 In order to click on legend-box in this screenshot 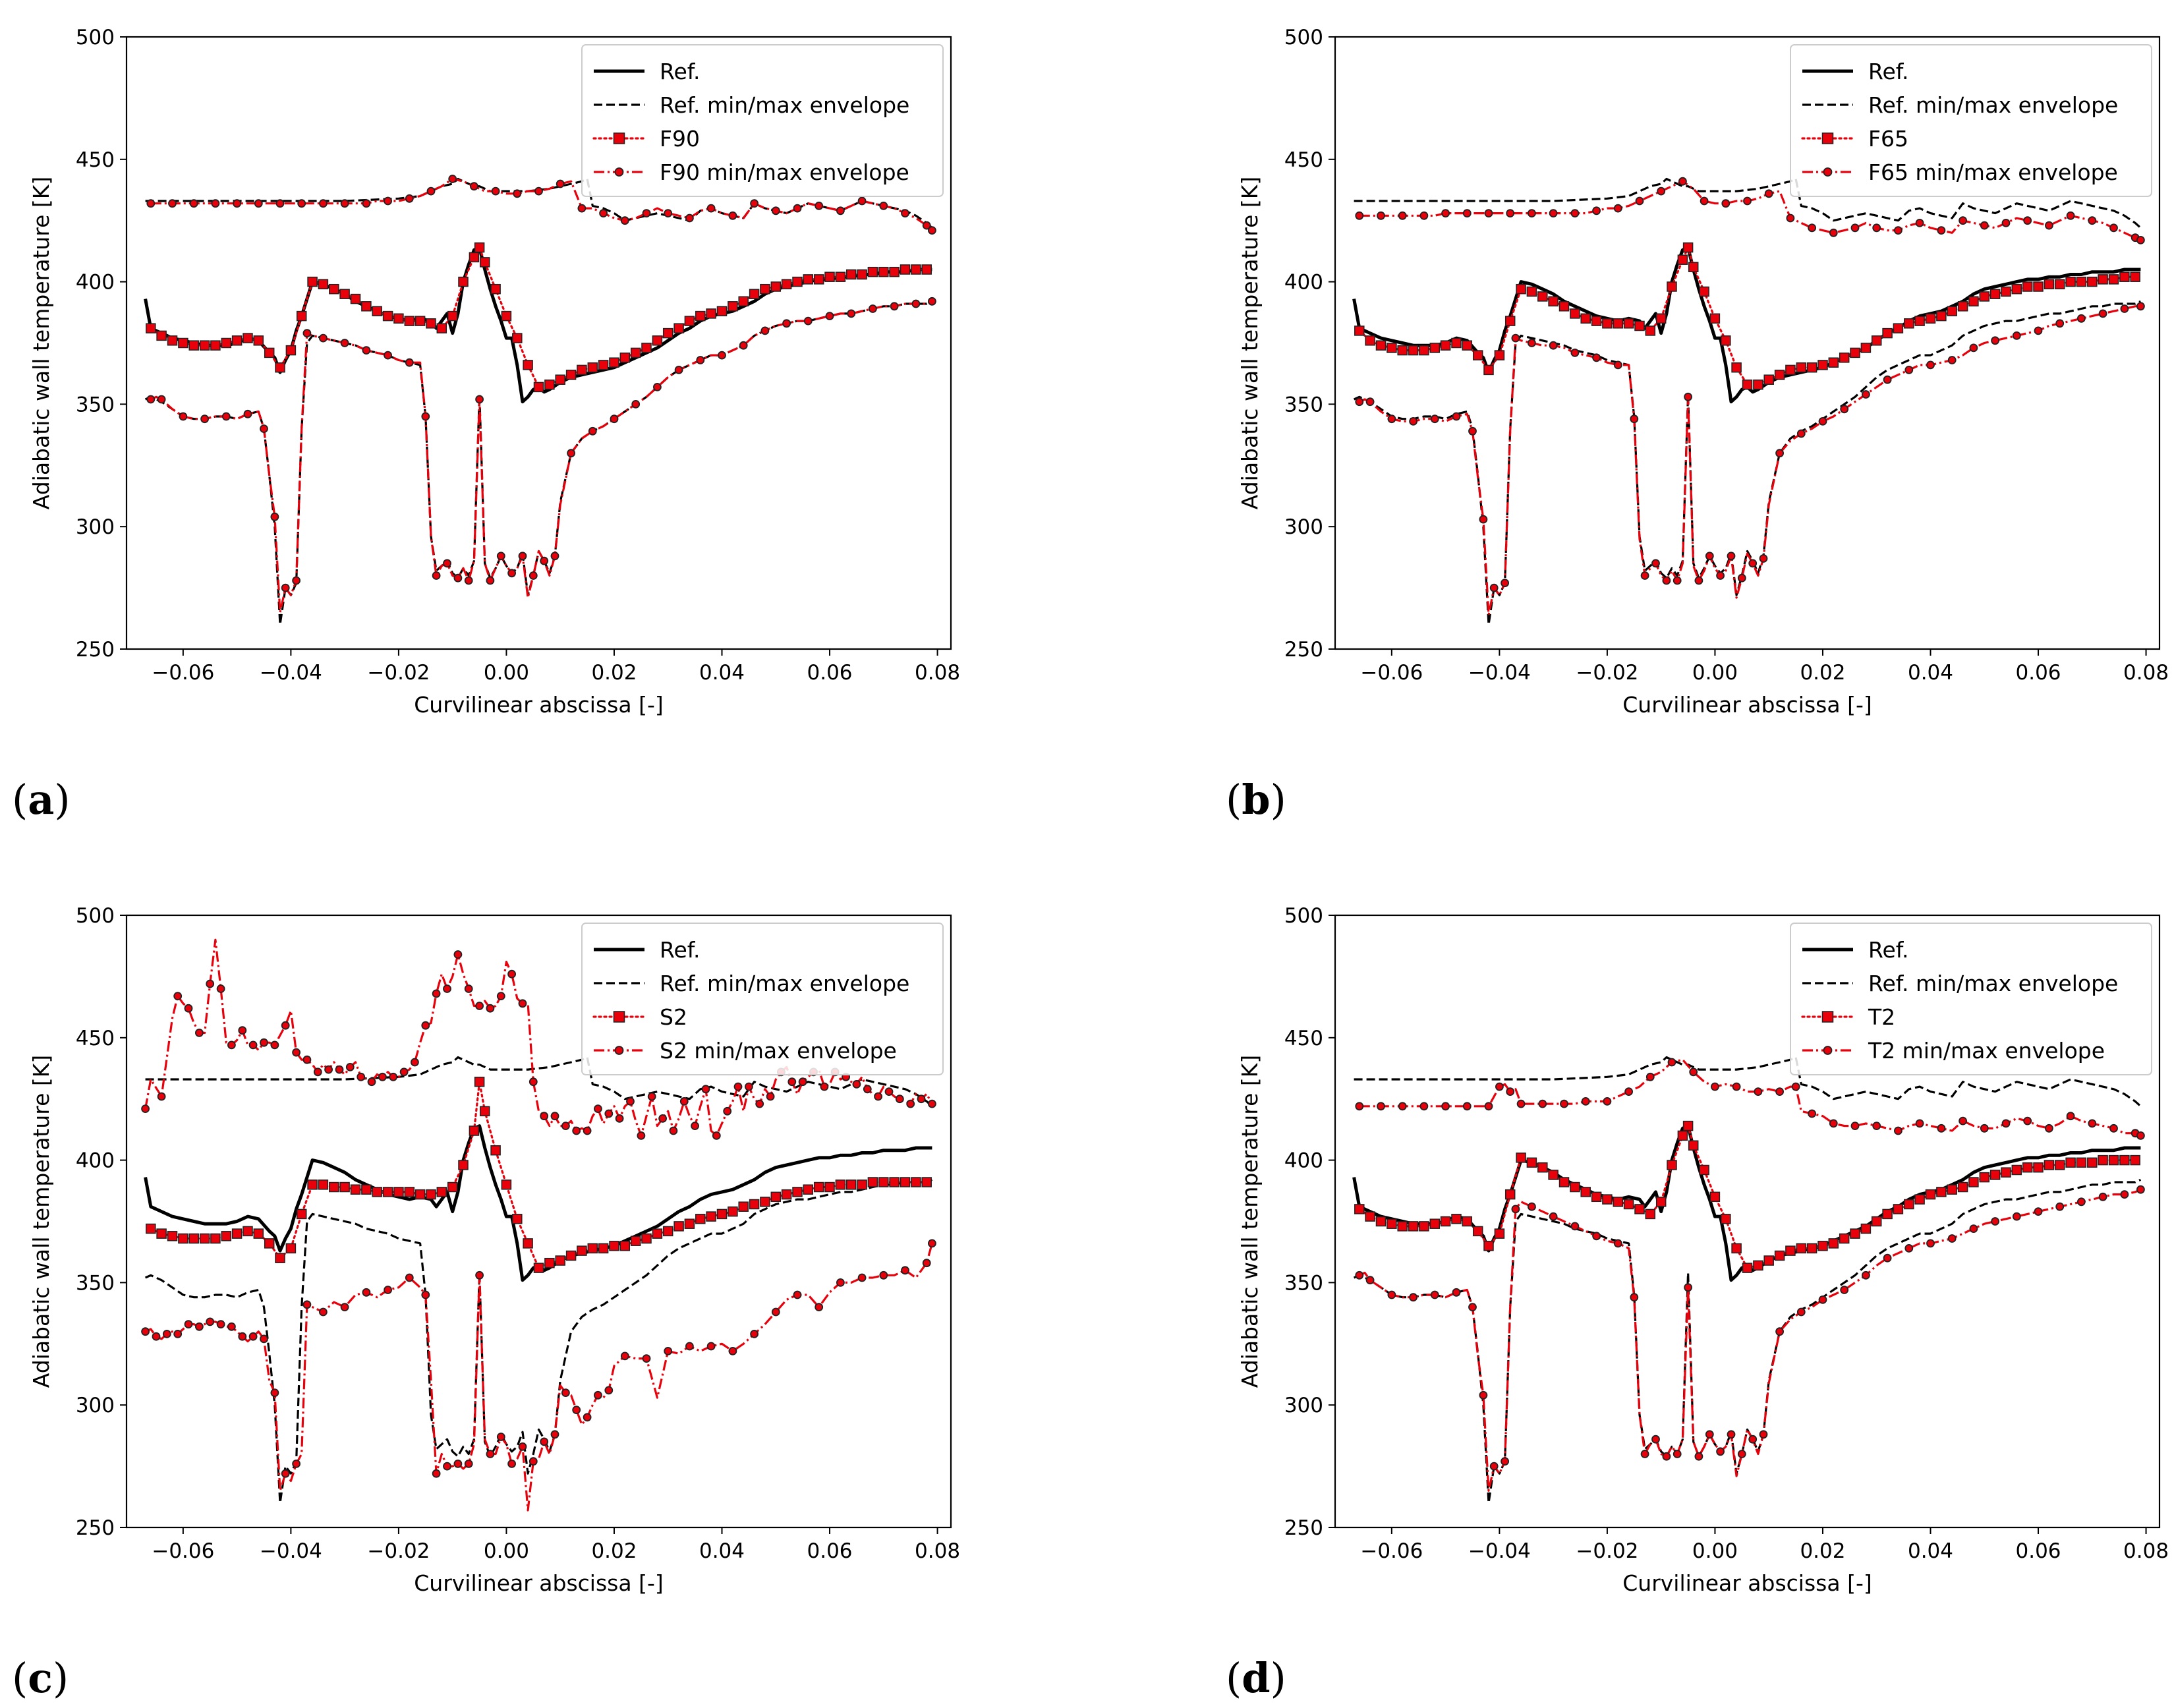, I will do `click(1971, 120)`.